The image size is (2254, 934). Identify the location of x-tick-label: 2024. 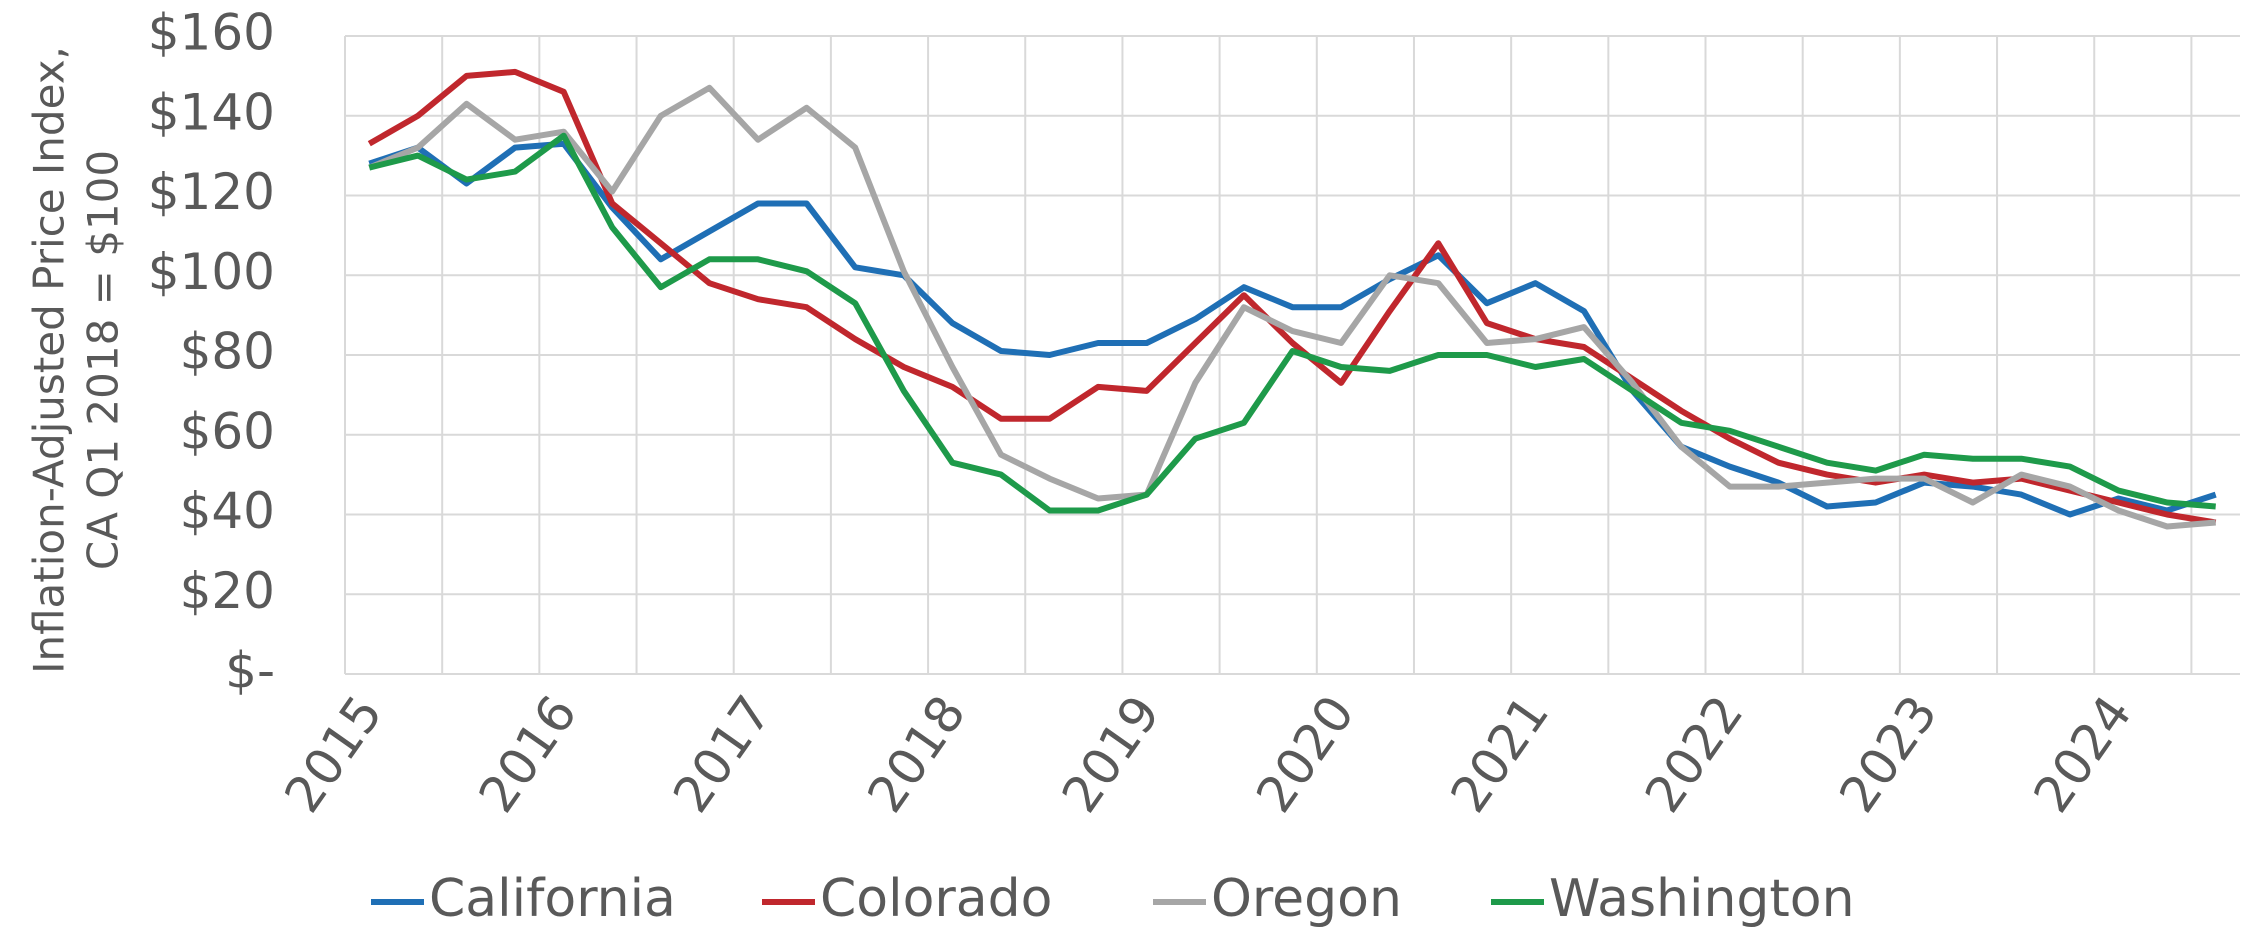
(2083, 754).